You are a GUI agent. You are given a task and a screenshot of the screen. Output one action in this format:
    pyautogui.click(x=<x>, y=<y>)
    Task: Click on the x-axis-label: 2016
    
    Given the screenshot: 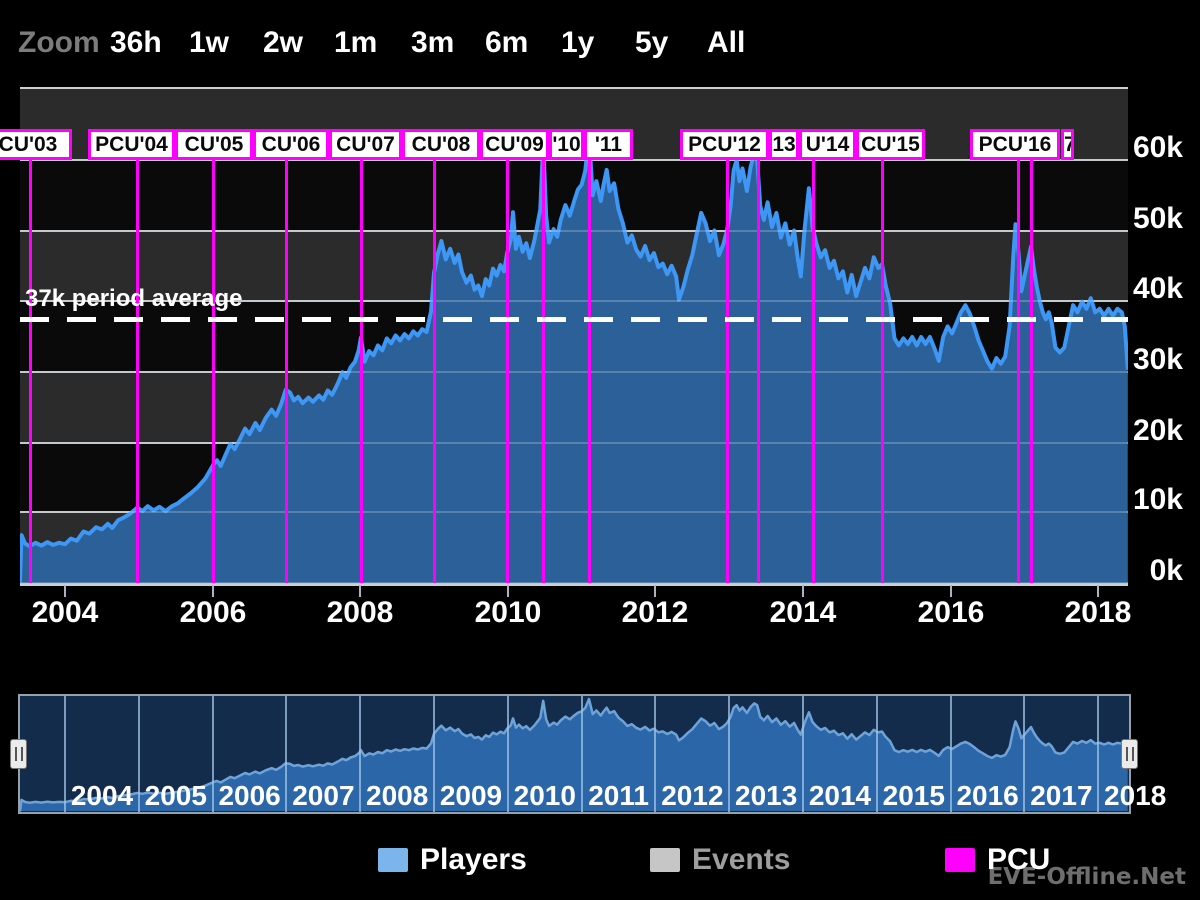 What is the action you would take?
    pyautogui.click(x=951, y=612)
    